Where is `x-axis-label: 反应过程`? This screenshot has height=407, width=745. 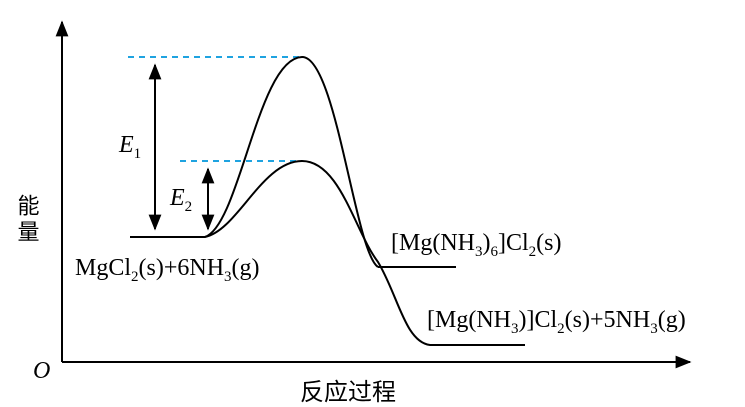
x-axis-label: 反应过程 is located at coordinates (348, 392).